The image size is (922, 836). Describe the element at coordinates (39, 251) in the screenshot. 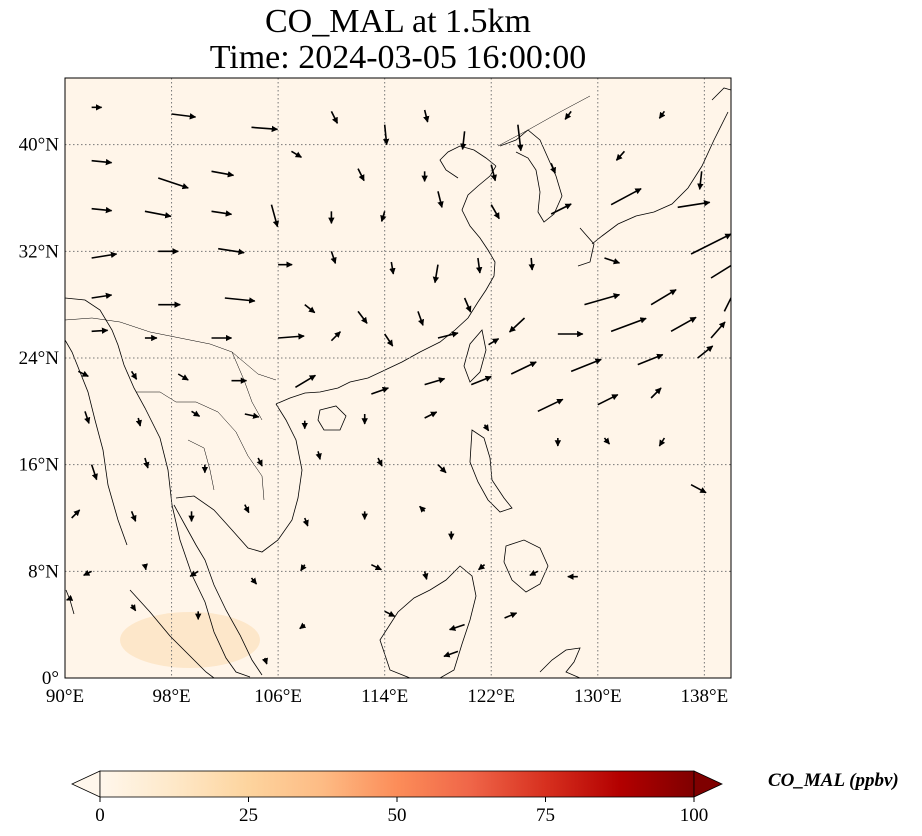

I see `lat-tick-label: 32°N` at that location.